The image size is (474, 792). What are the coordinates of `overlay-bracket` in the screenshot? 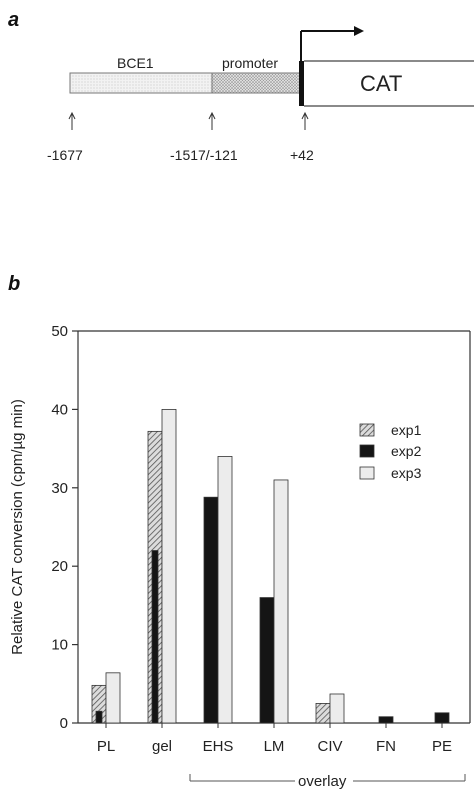 It's located at (327, 778).